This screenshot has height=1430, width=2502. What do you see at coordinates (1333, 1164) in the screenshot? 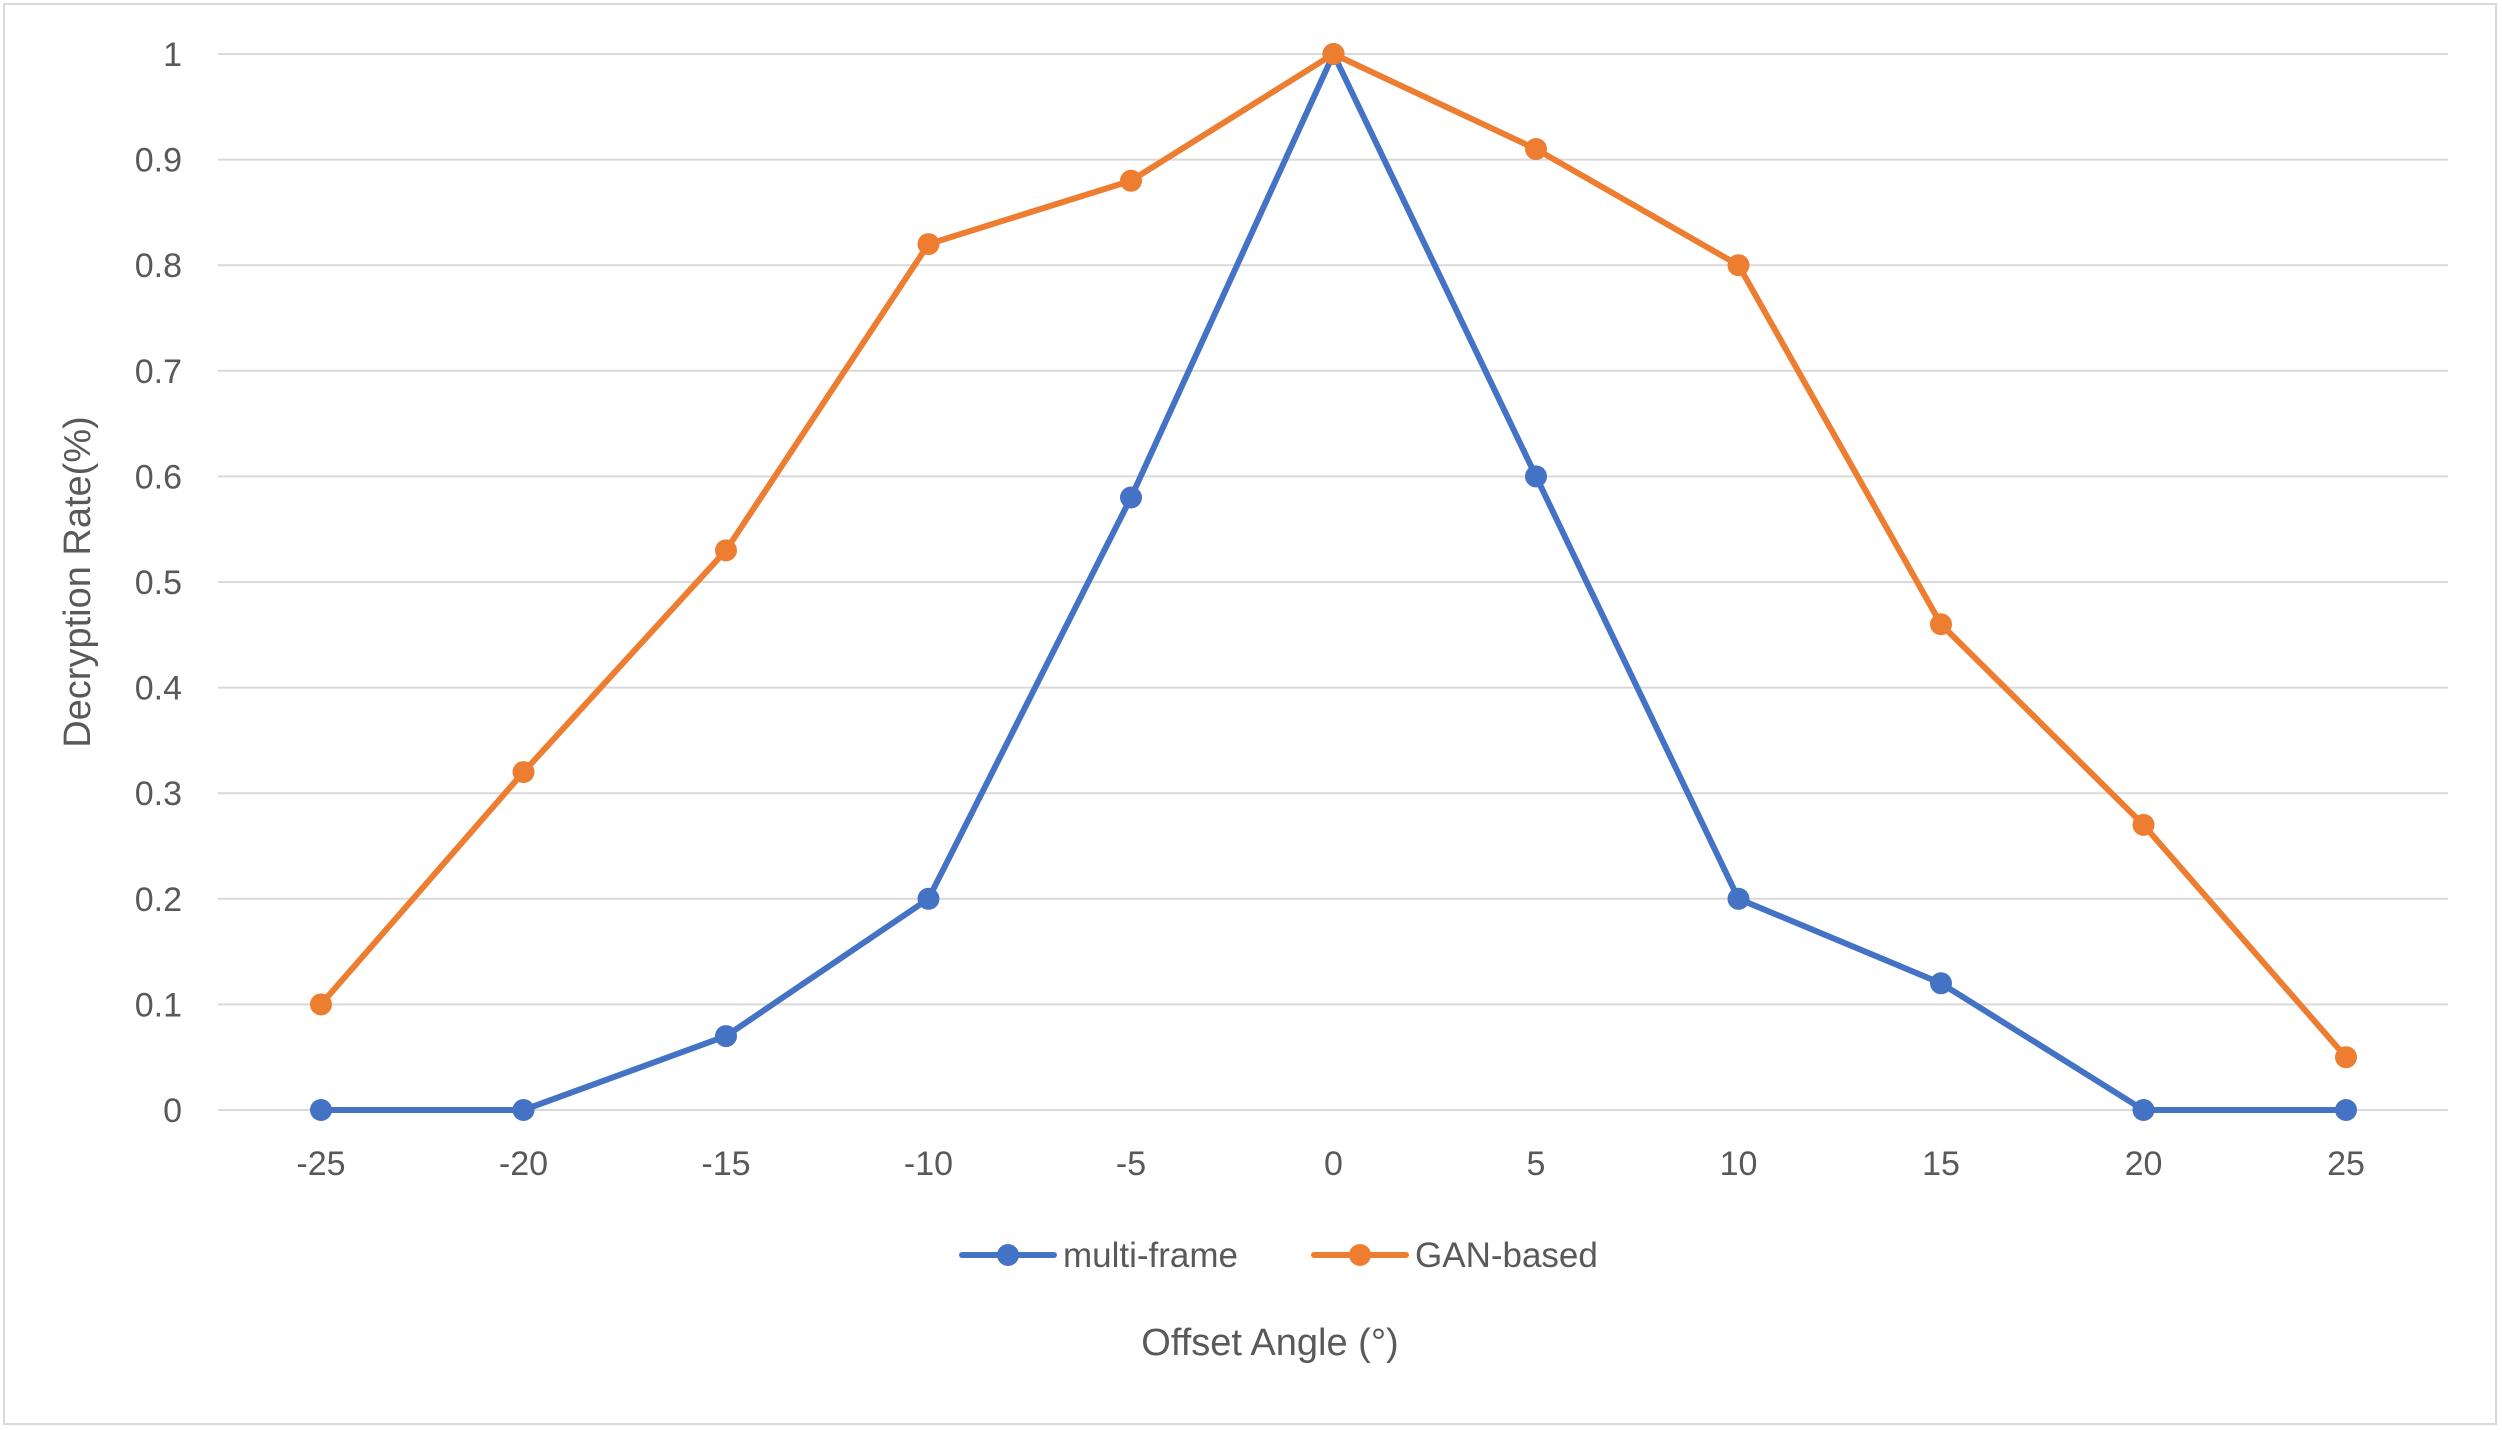
I see `x-tick-label: 0` at bounding box center [1333, 1164].